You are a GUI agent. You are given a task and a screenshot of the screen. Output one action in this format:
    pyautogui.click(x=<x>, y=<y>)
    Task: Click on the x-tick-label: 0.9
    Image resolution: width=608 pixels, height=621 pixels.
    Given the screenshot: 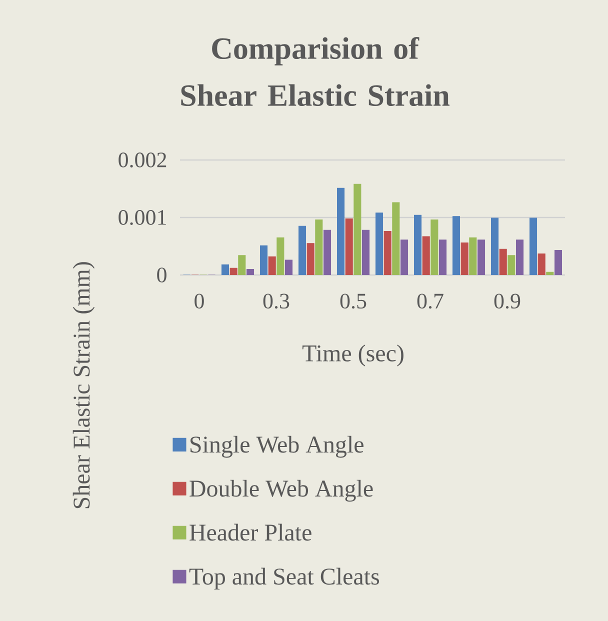 What is the action you would take?
    pyautogui.click(x=507, y=301)
    